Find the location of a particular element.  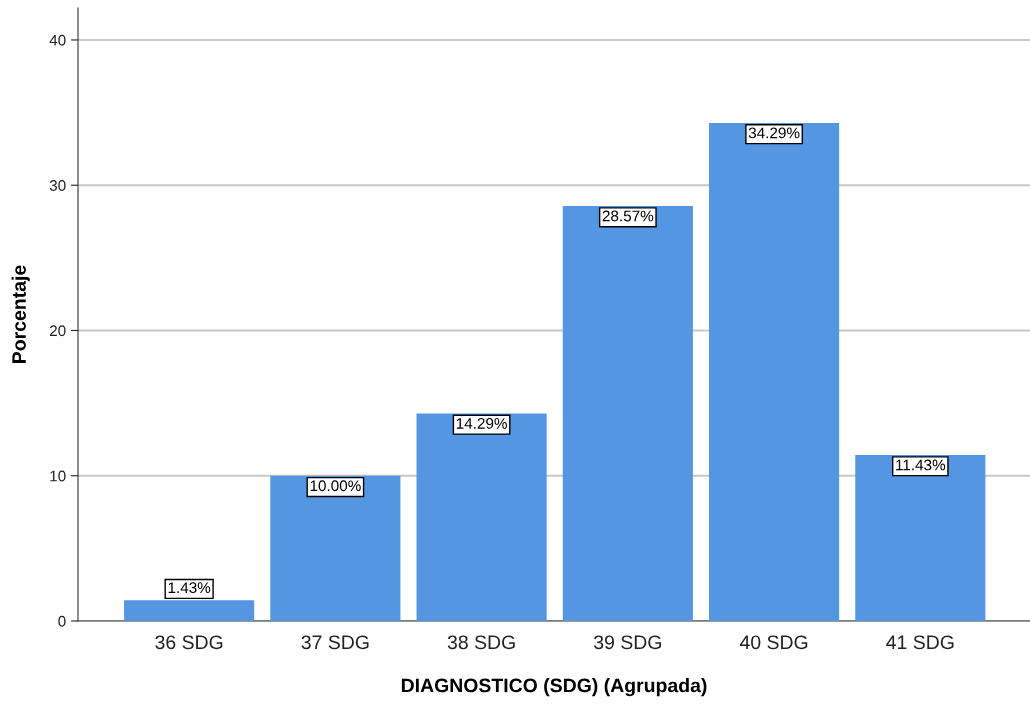

y-tick-label: 20 is located at coordinates (57, 331).